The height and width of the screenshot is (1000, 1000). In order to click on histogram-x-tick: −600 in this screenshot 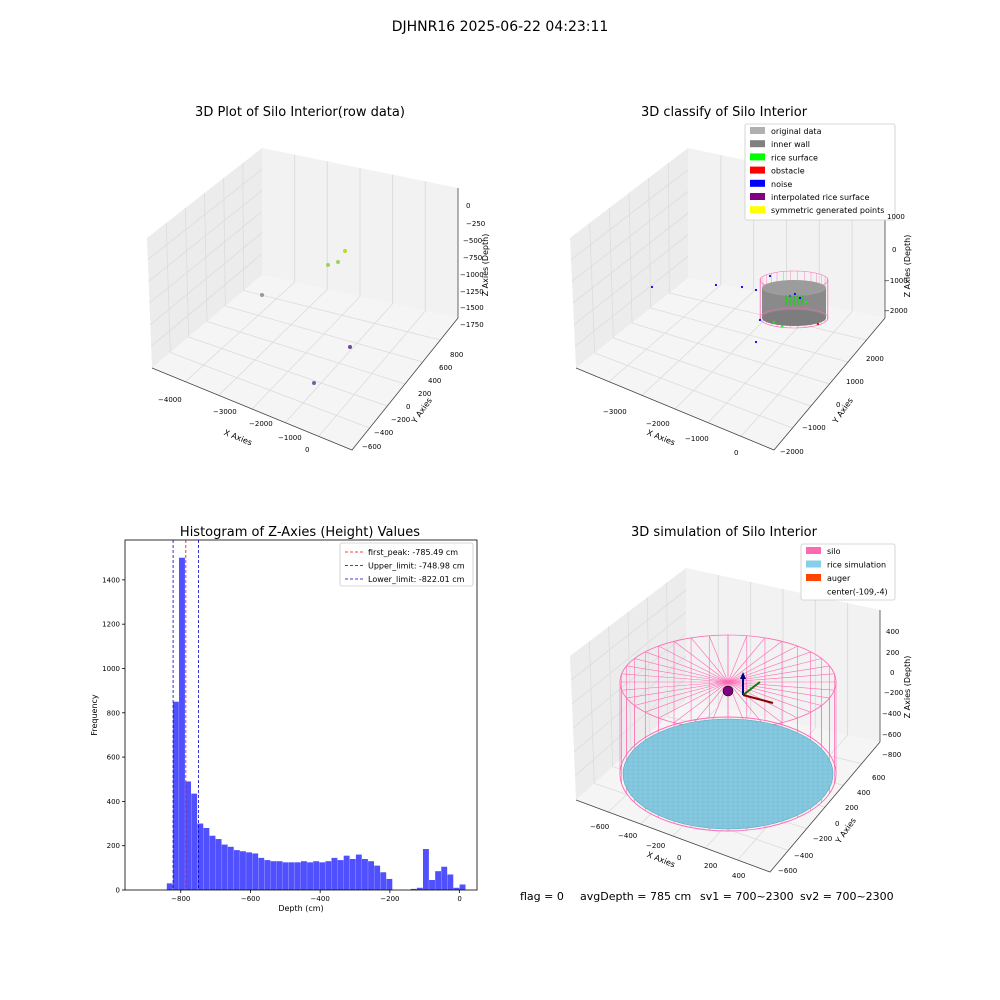, I will do `click(250, 899)`.